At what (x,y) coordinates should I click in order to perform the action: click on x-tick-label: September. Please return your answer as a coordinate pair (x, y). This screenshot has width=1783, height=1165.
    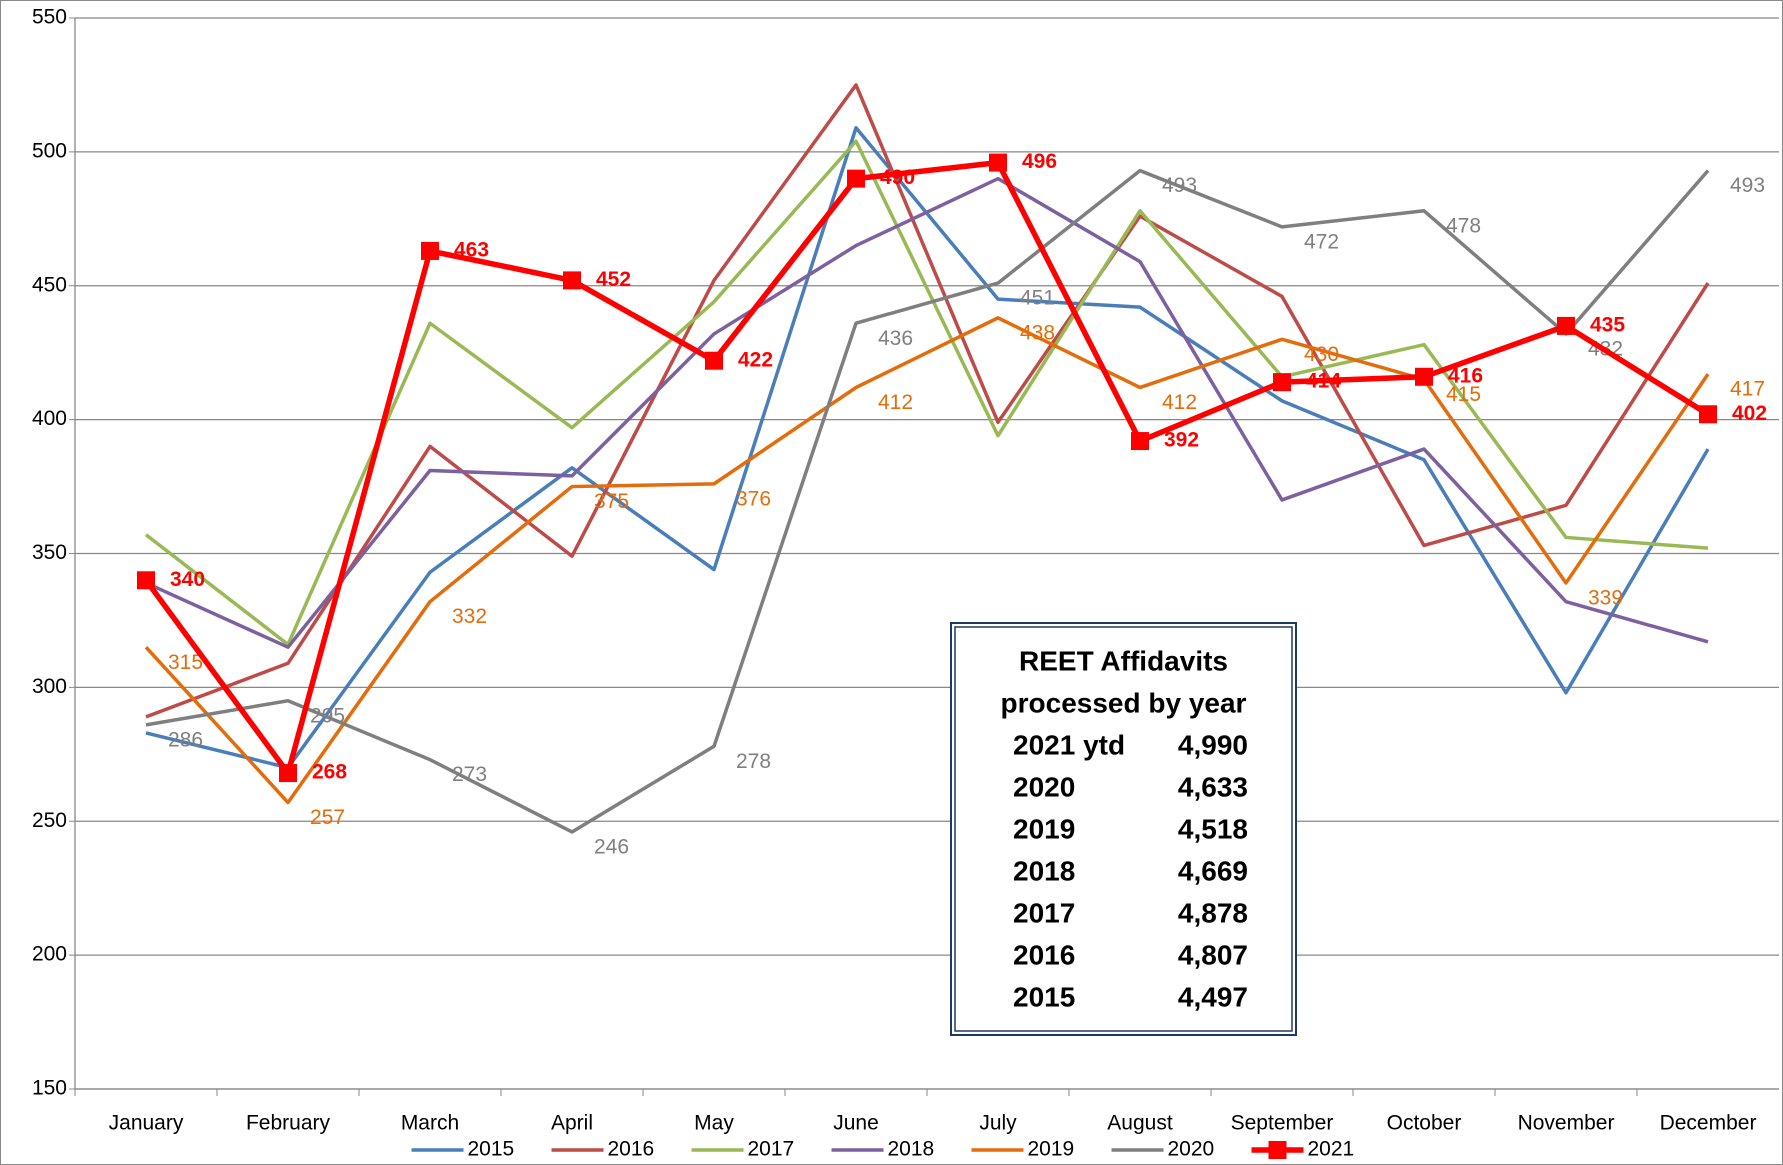
    Looking at the image, I should click on (1282, 1123).